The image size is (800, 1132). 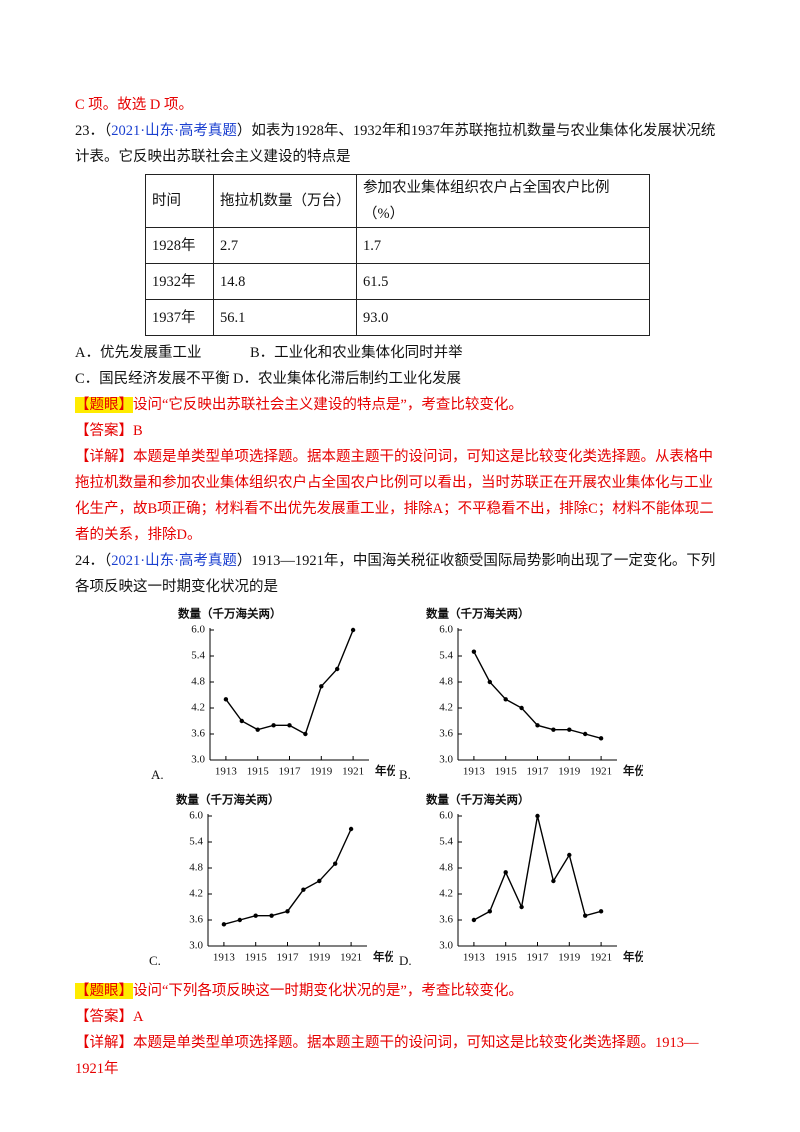 What do you see at coordinates (285, 201) in the screenshot?
I see `header-cell: 拖拉机数量（万台）` at bounding box center [285, 201].